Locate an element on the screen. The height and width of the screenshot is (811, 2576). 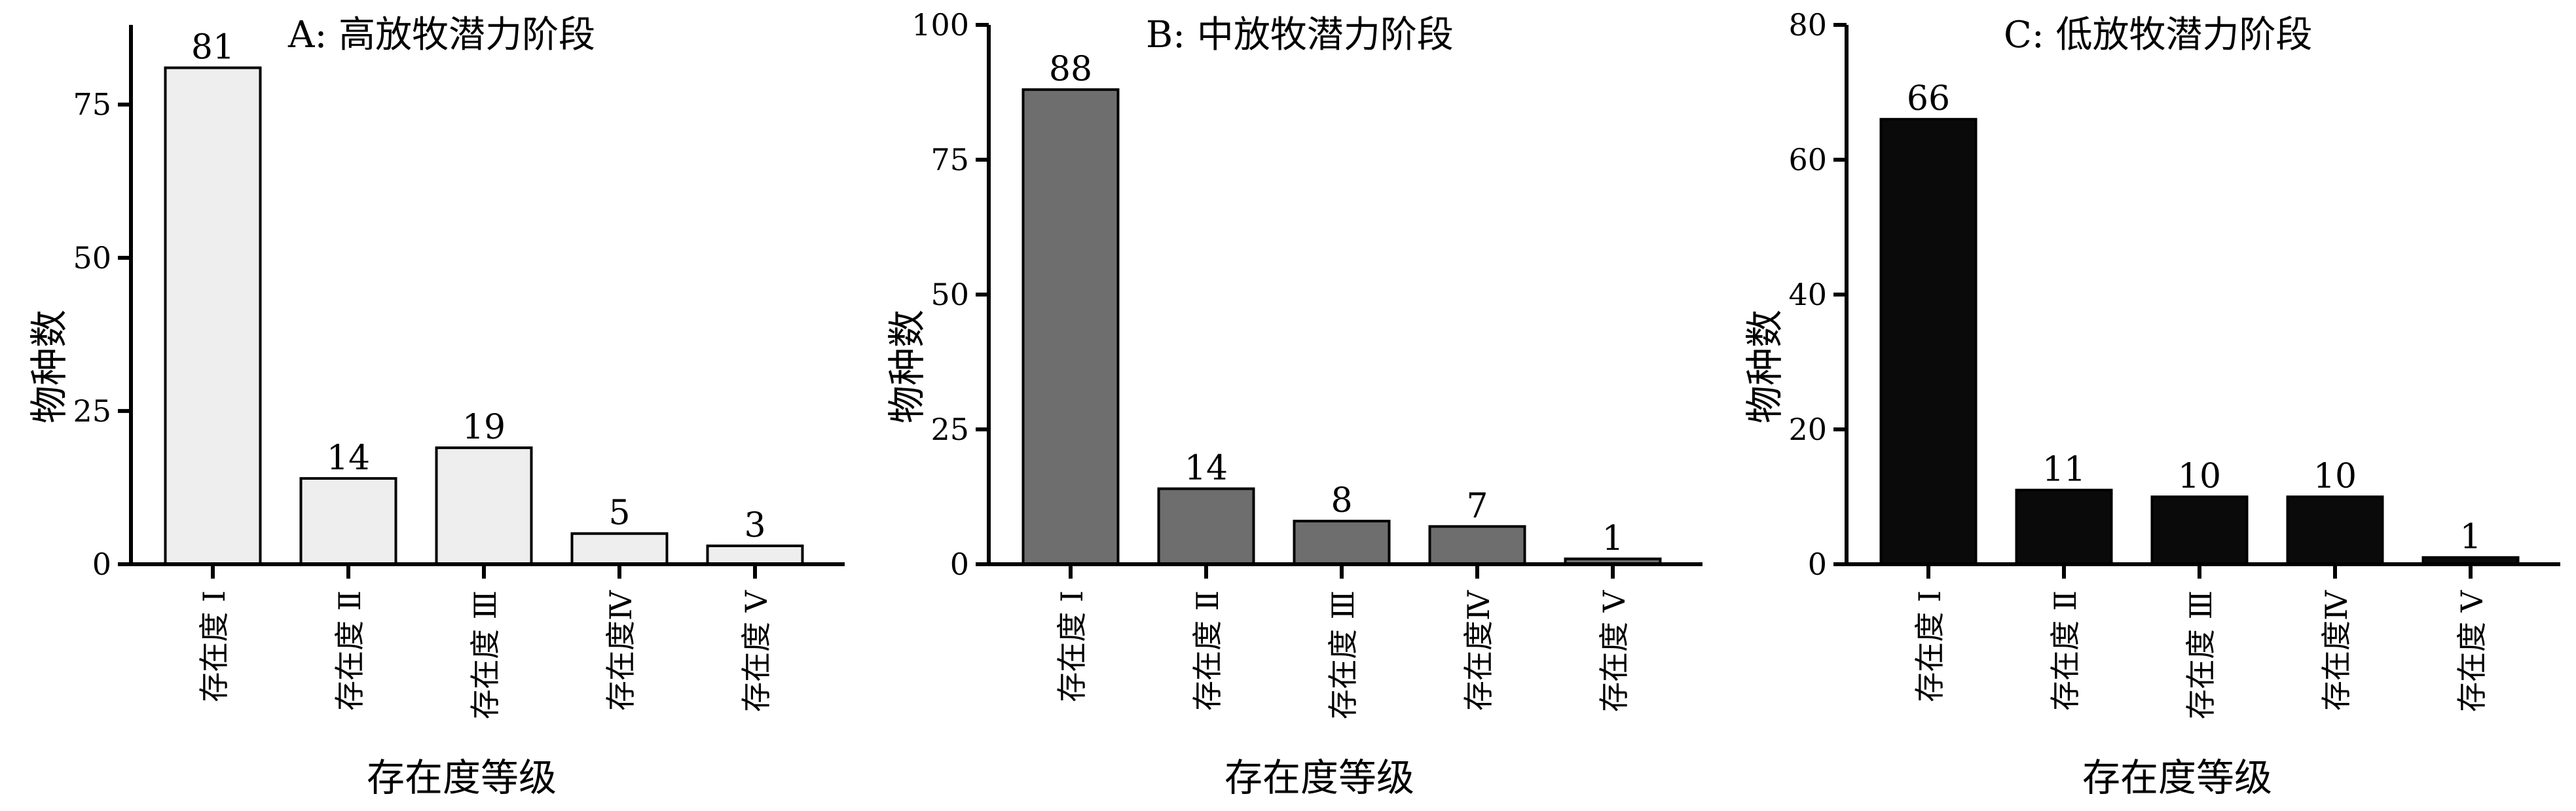
y-tick-label: 40 is located at coordinates (1807, 294).